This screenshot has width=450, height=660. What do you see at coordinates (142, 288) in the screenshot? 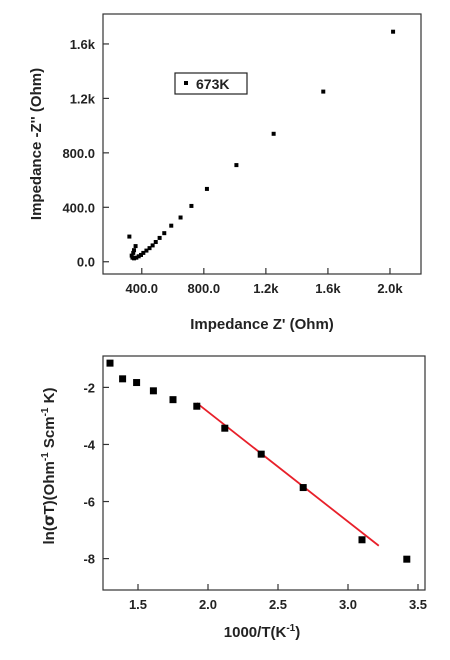
I see `x-tick-label: 400.0` at bounding box center [142, 288].